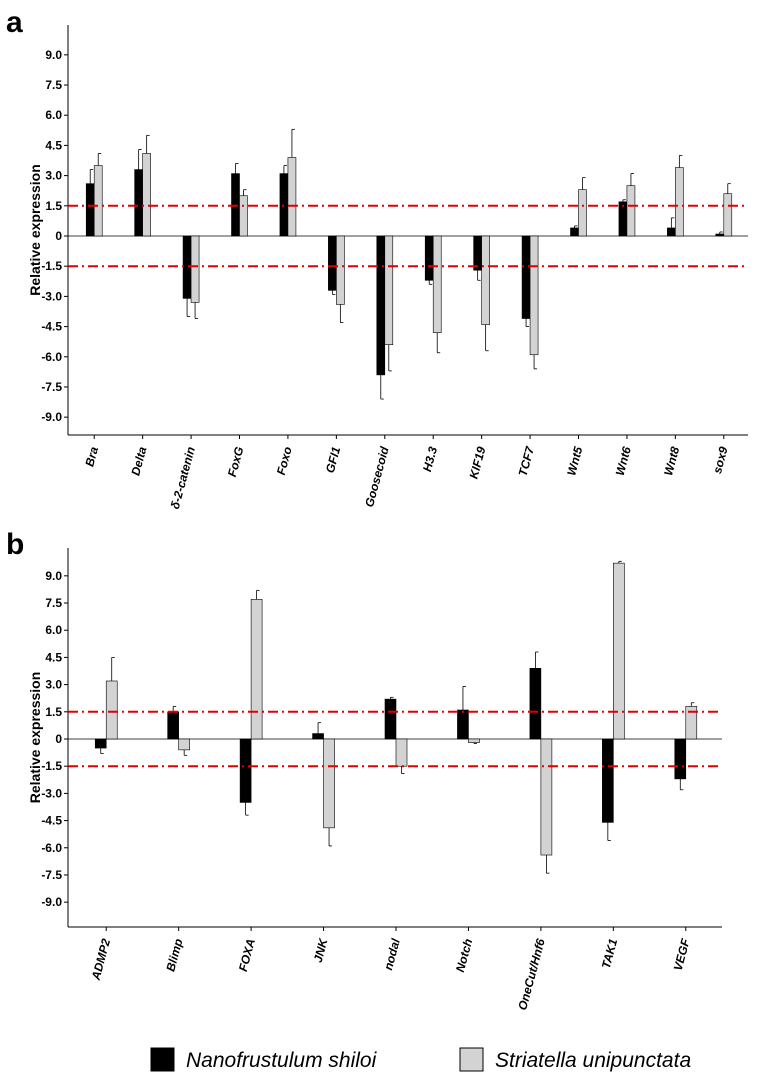 Image resolution: width=778 pixels, height=1083 pixels. Describe the element at coordinates (593, 1060) in the screenshot. I see `legend-label-striatella: Striatella unipunctata` at that location.